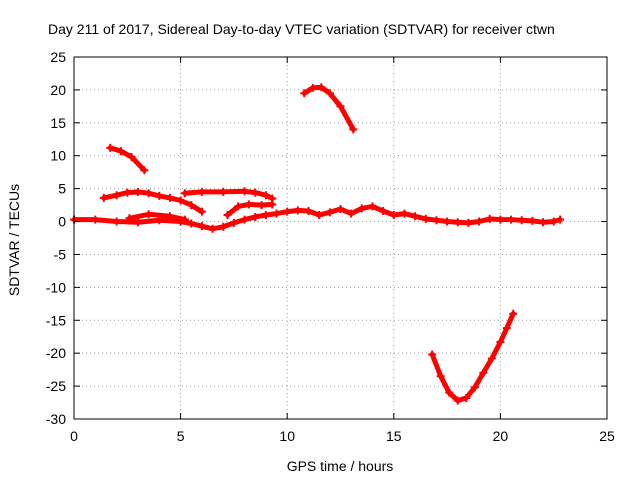 The width and height of the screenshot is (640, 480). I want to click on y-tick-label: 0, so click(62, 222).